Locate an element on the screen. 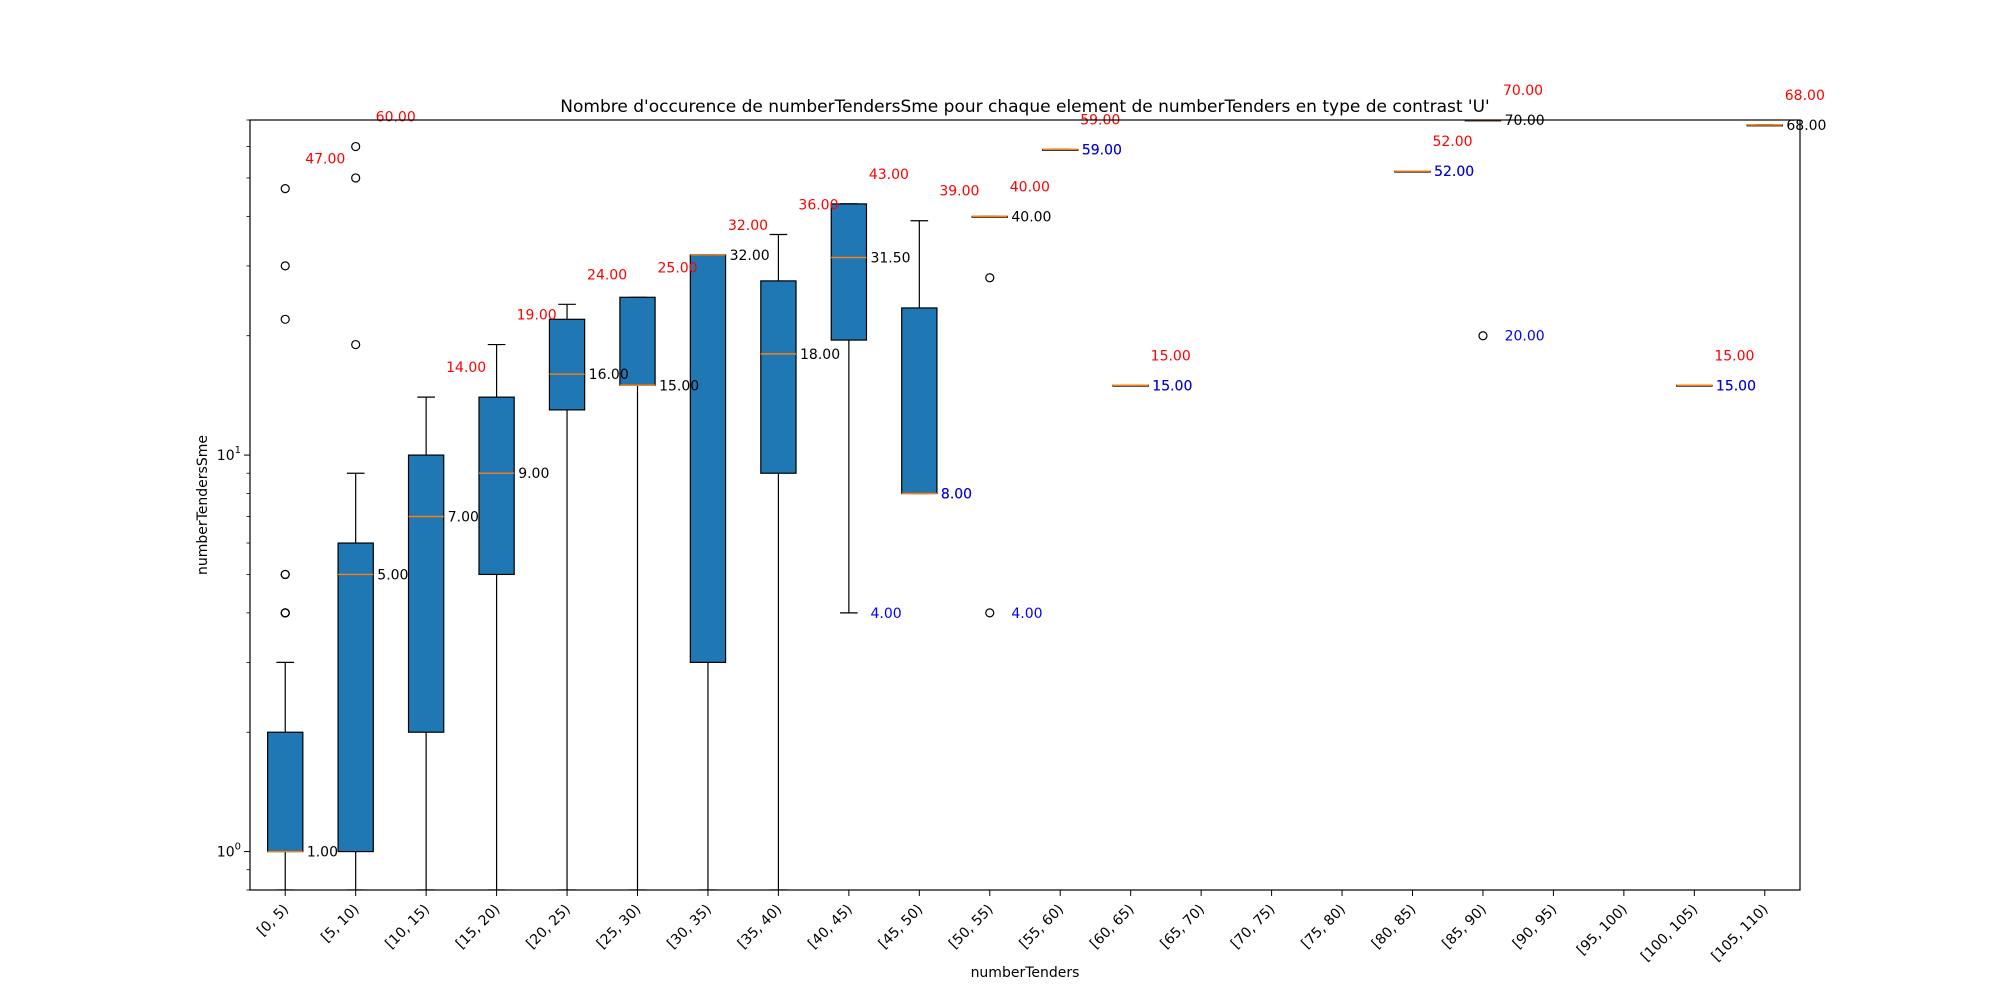 The image size is (2000, 1000). x-tick-label: [5, 10) is located at coordinates (340, 924).